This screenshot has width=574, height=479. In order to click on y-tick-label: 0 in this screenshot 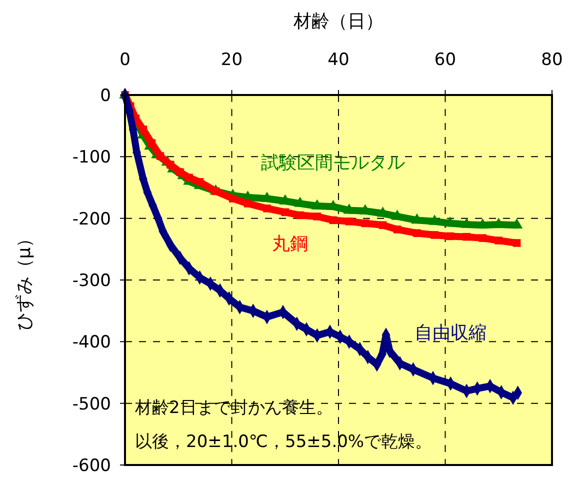, I will do `click(105, 96)`.